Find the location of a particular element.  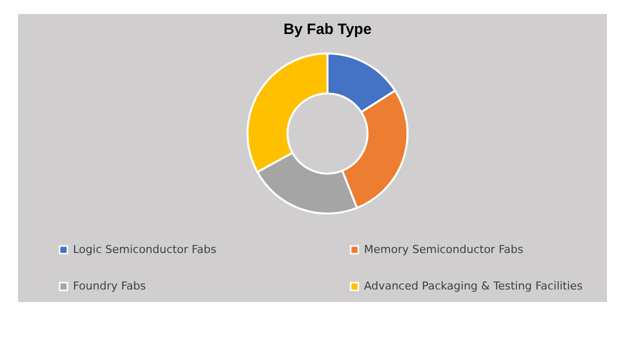

legend-label: Logic Semiconductor Fabs is located at coordinates (145, 249).